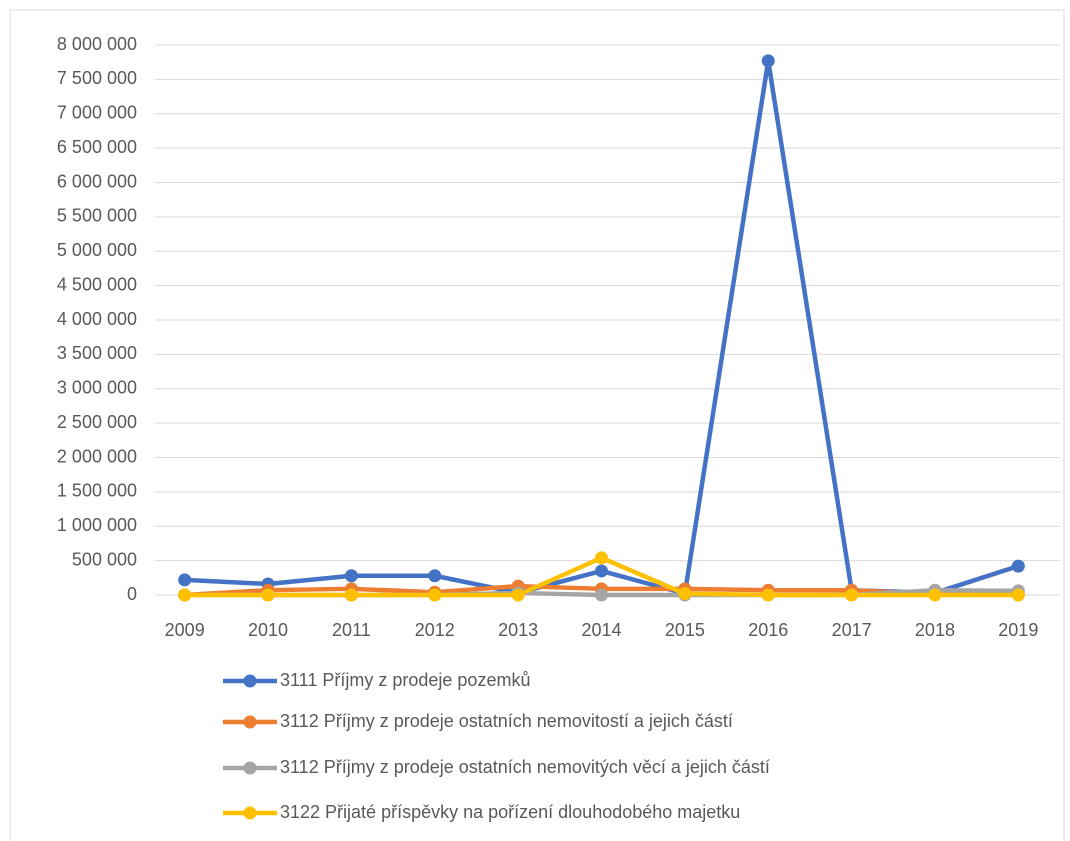  What do you see at coordinates (97, 319) in the screenshot?
I see `y-tick-label: 4 000 000` at bounding box center [97, 319].